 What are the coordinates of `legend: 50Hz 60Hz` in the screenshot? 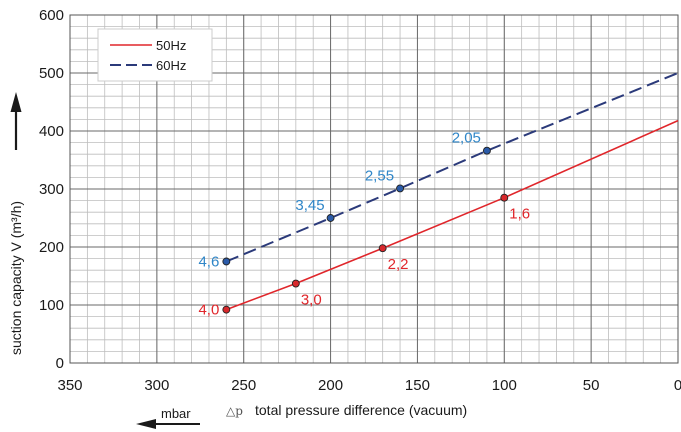 It's located at (155, 55).